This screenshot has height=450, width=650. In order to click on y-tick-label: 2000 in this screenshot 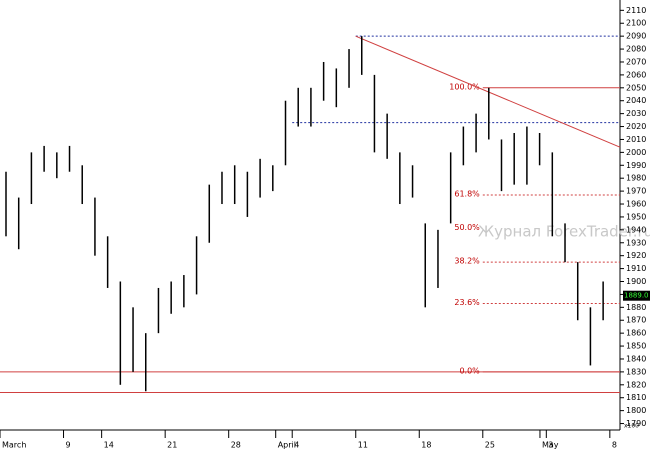, I will do `click(636, 152)`.